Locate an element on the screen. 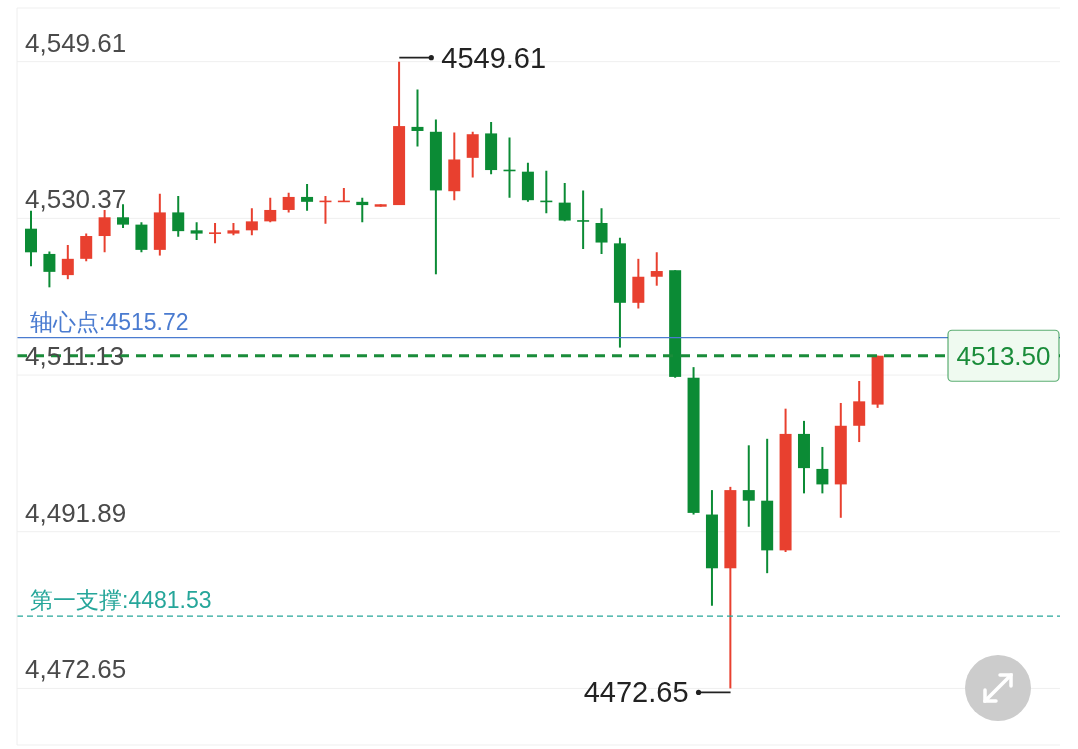  ref-line-label: 第一支撑:4481.53 is located at coordinates (121, 600).